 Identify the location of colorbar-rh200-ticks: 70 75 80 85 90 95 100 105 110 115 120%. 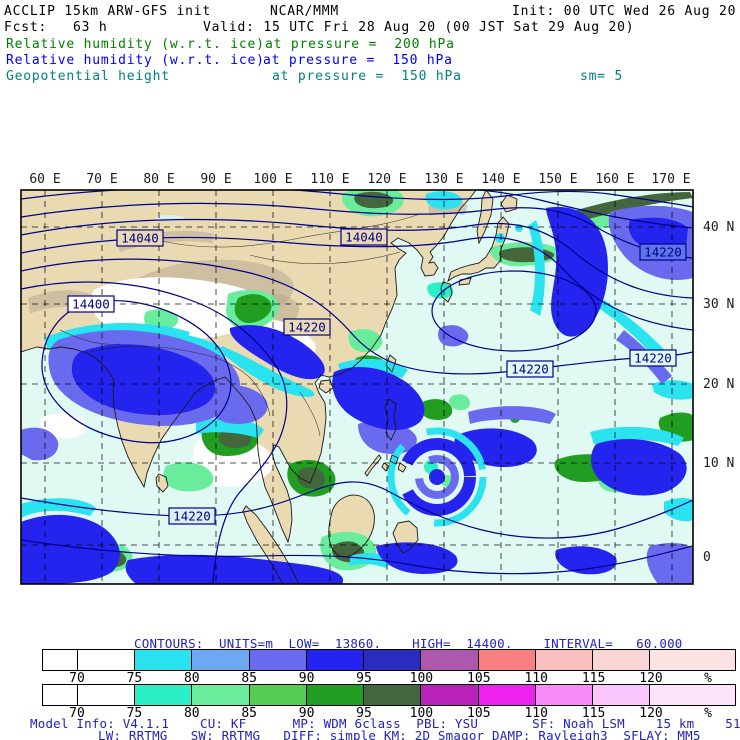
(370, 713).